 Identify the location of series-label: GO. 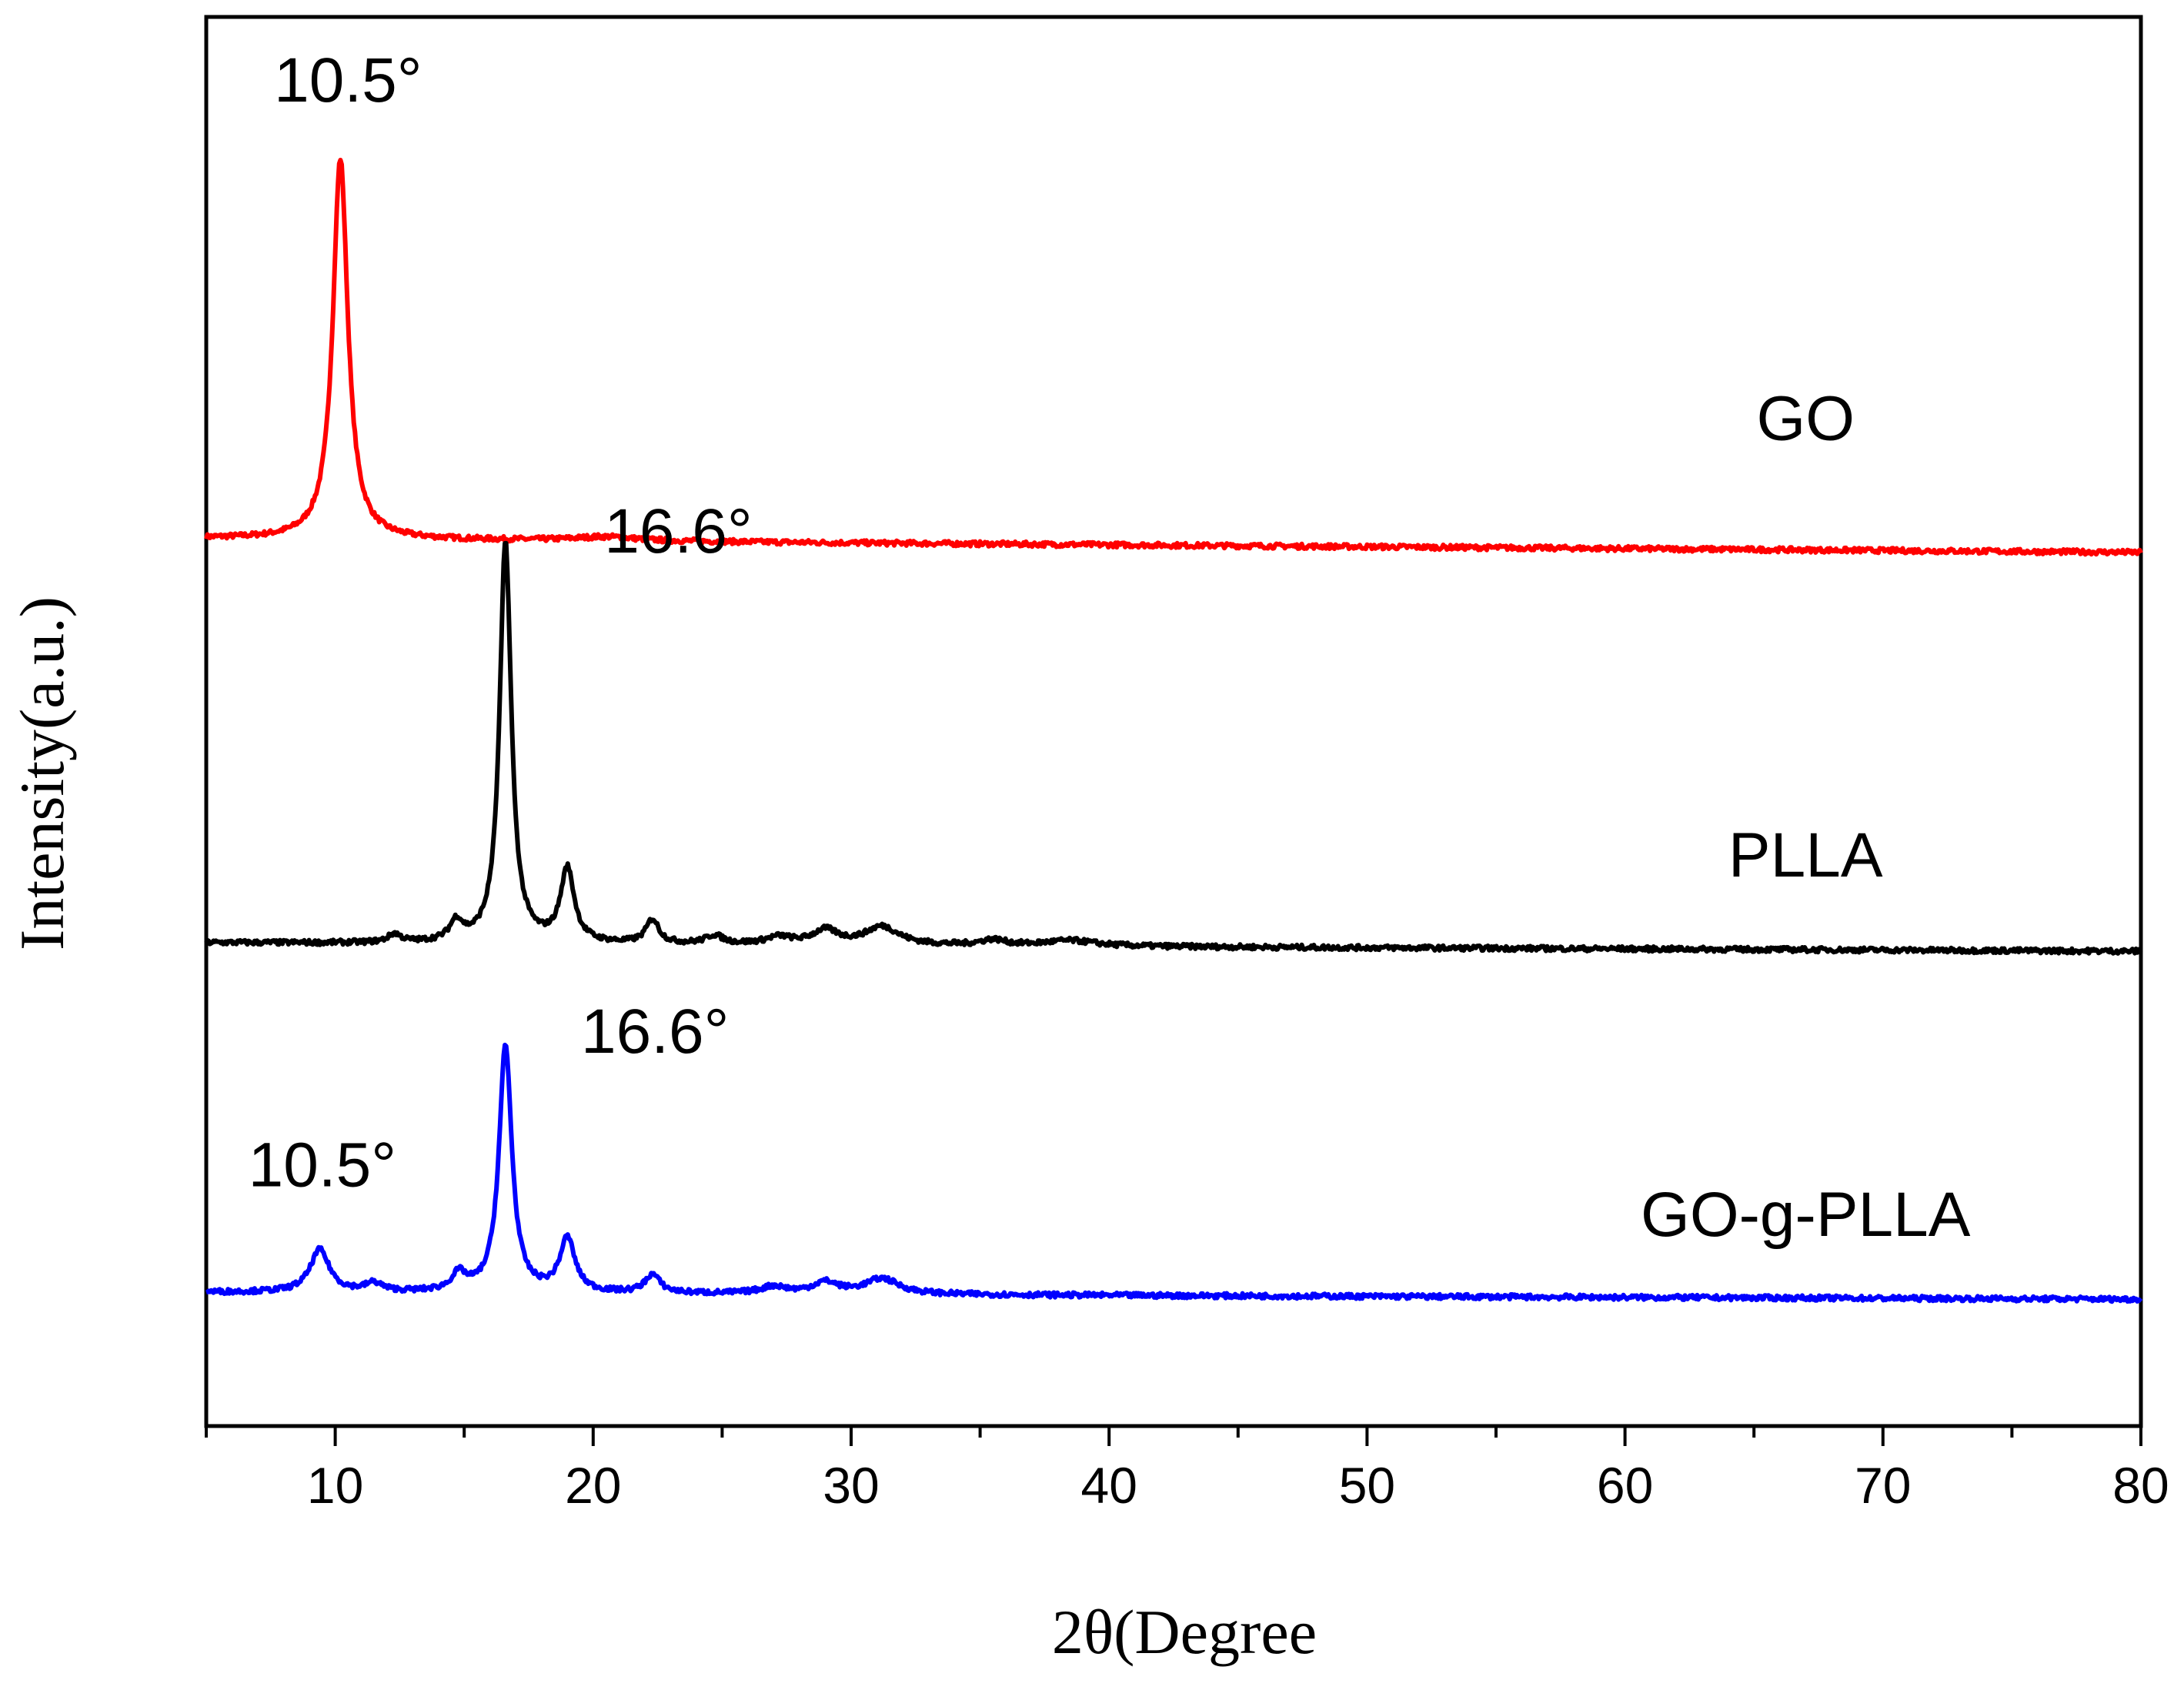
(1805, 418).